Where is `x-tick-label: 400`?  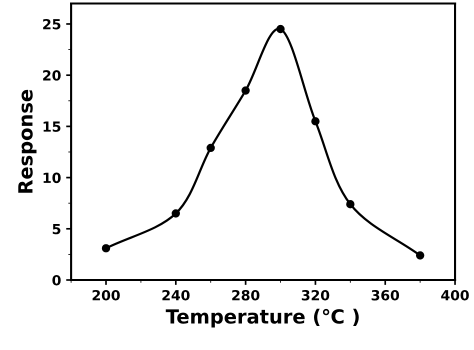 x-tick-label: 400 is located at coordinates (455, 295).